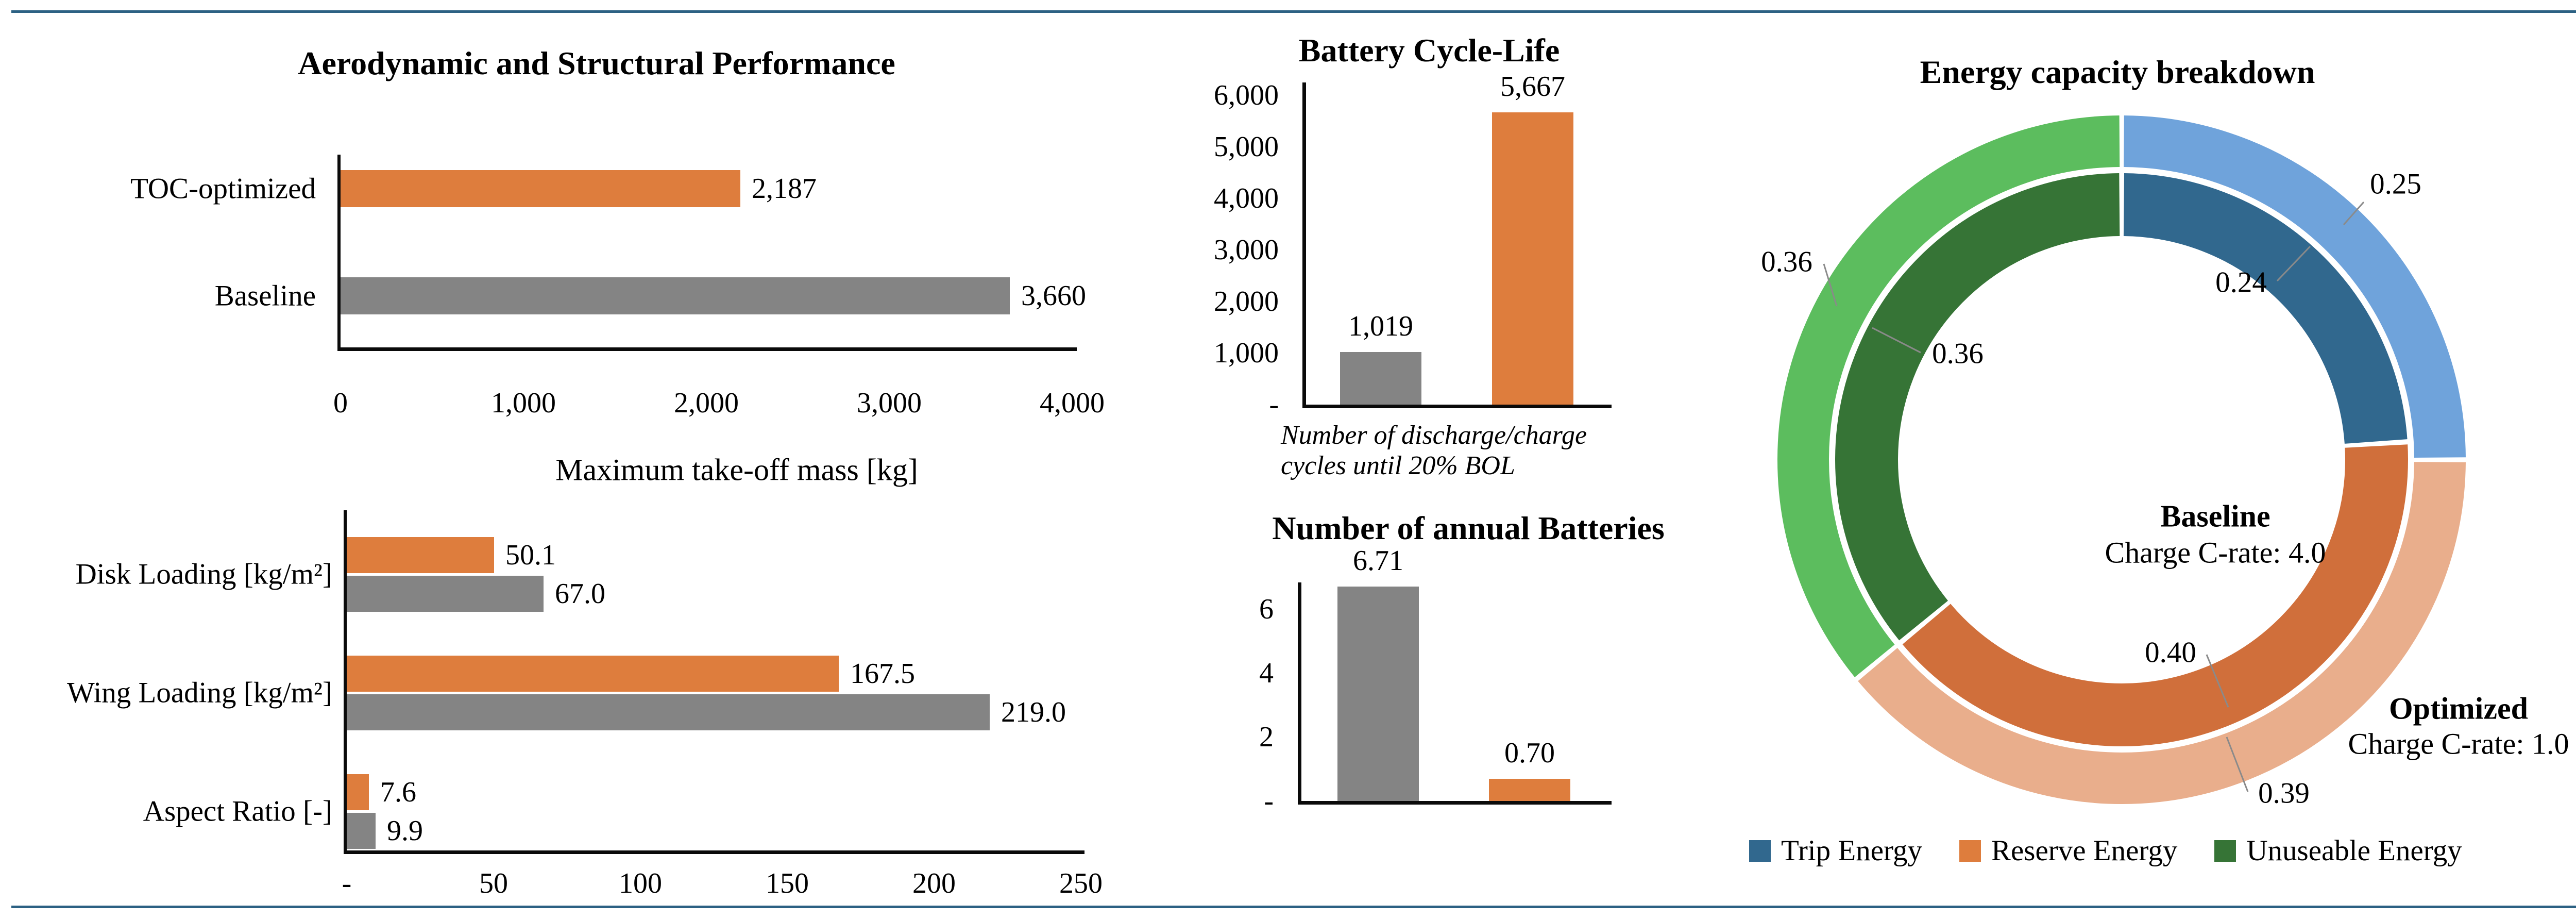  What do you see at coordinates (707, 349) in the screenshot?
I see `mtom-x-axis-line` at bounding box center [707, 349].